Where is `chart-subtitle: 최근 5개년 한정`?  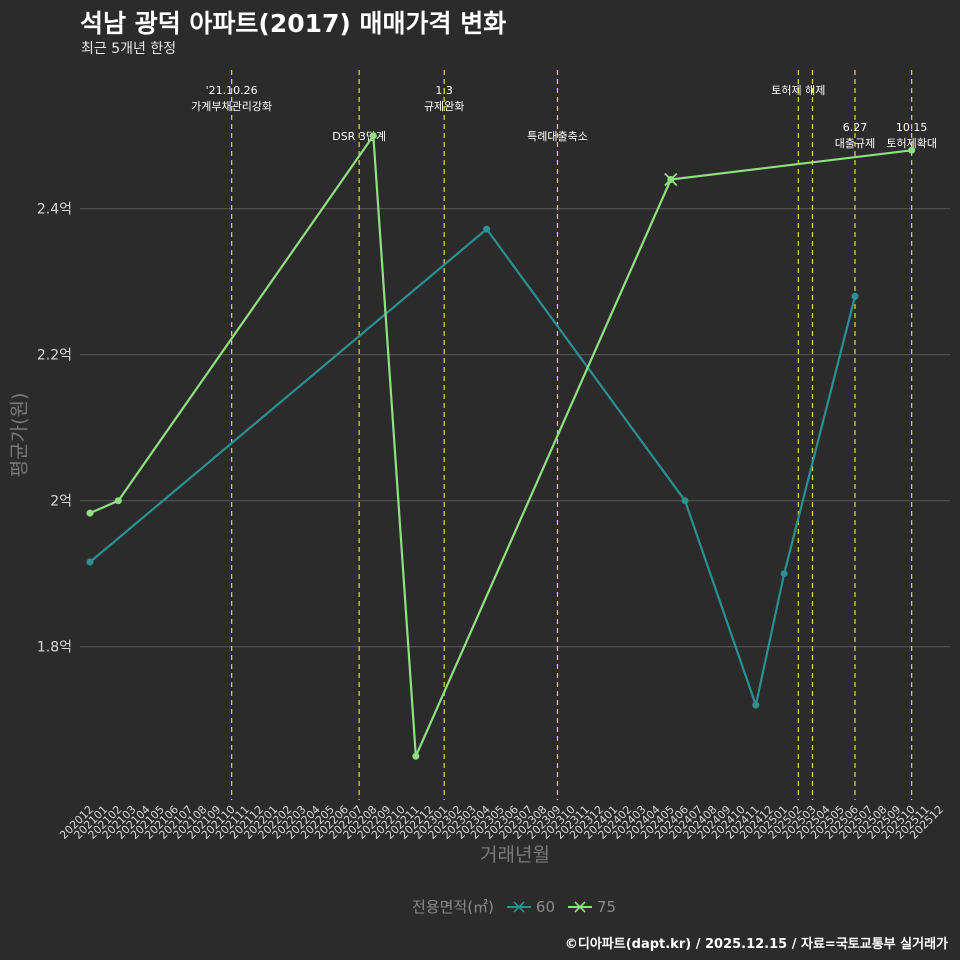 chart-subtitle: 최근 5개년 한정 is located at coordinates (129, 49).